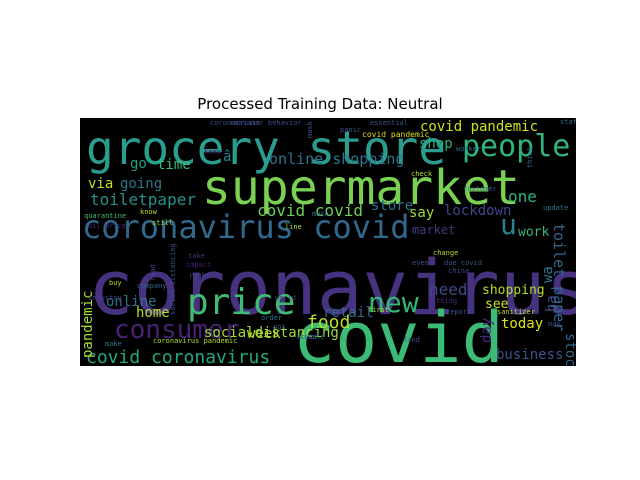 The width and height of the screenshot is (640, 480). I want to click on cloud-word: read, so click(153, 272).